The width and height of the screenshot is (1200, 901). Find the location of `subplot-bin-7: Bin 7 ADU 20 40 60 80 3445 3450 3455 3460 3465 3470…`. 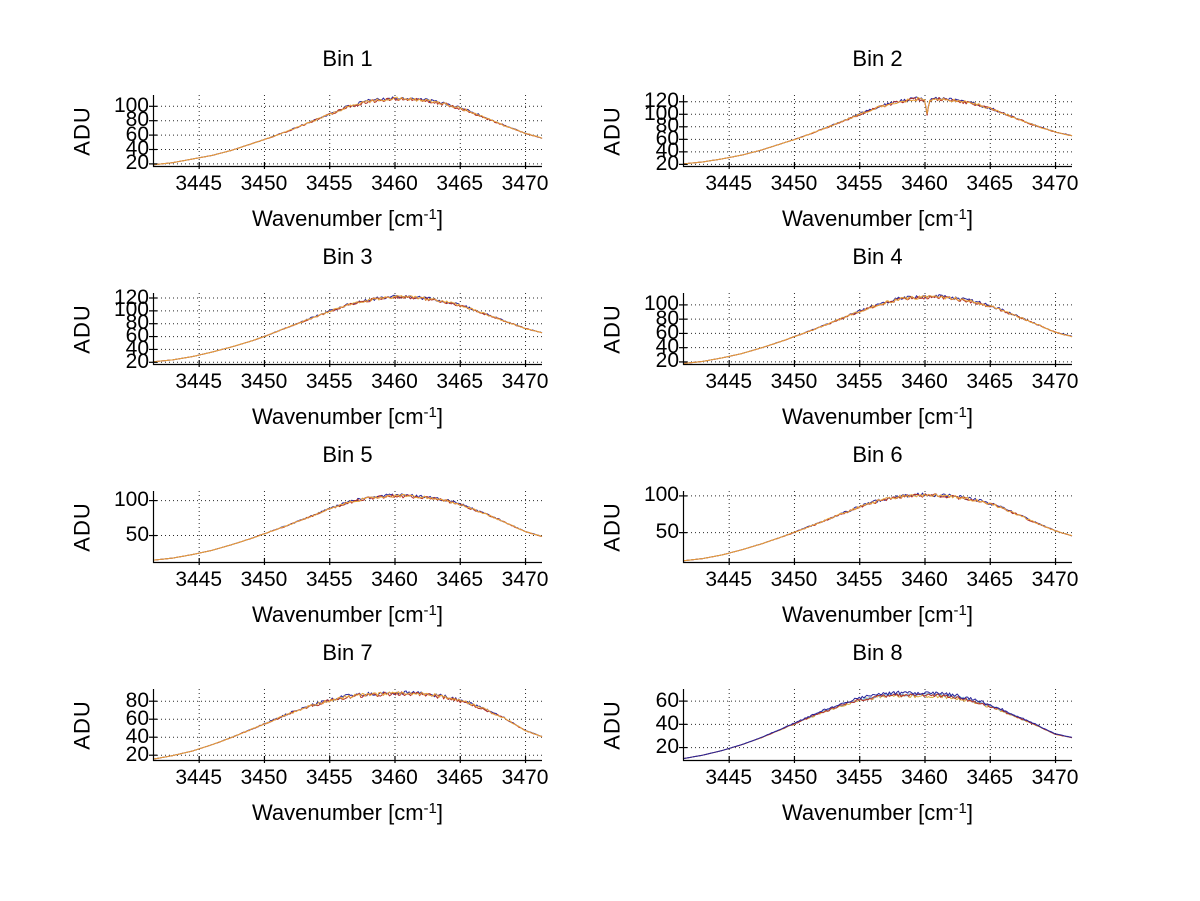

subplot-bin-7: Bin 7 ADU 20 40 60 80 3445 3450 3455 3460 3465 3470… is located at coordinates (335, 738).